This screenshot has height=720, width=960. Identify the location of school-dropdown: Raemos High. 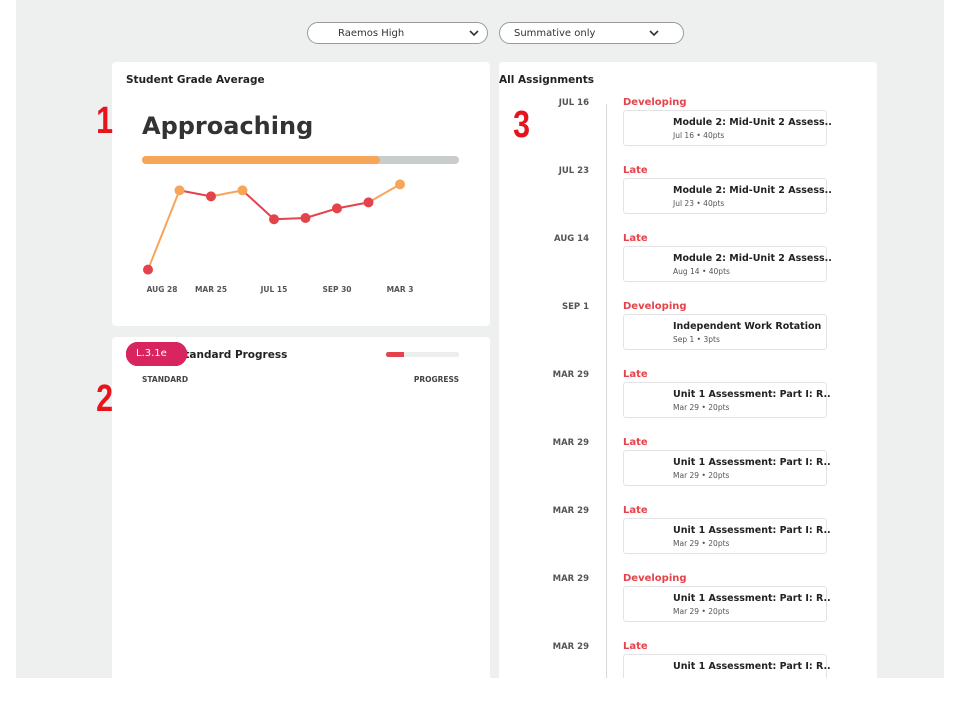
(397, 33).